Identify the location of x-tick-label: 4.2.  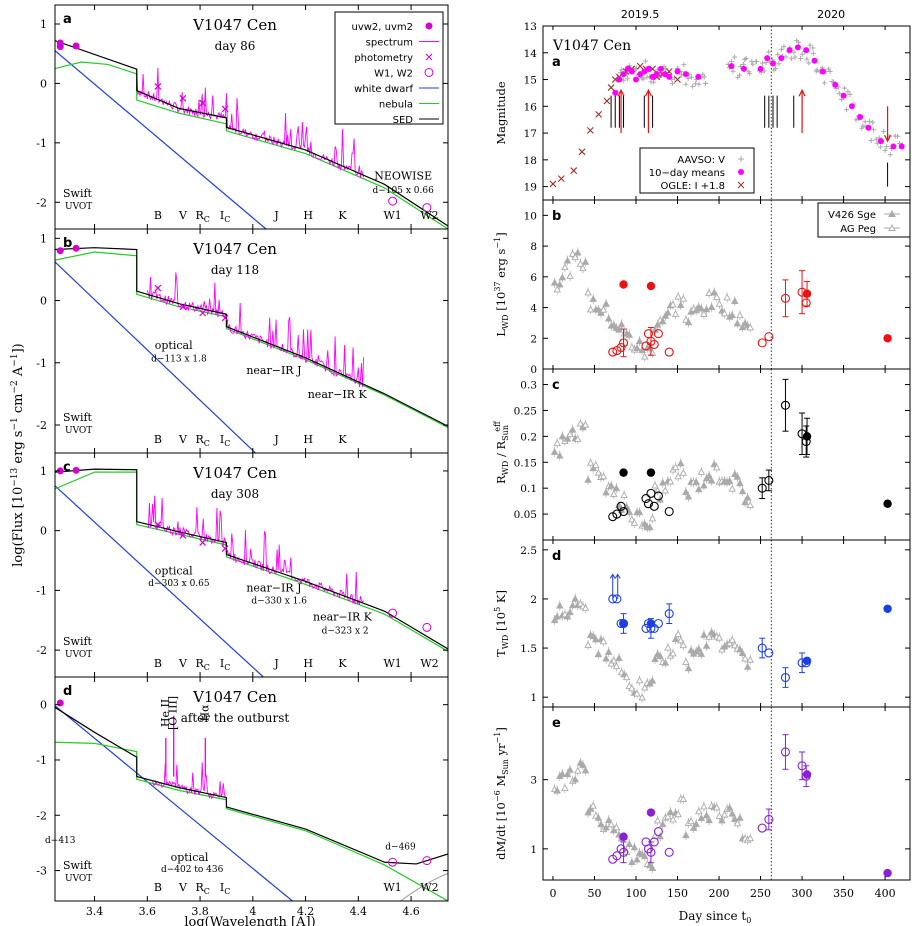
(306, 911).